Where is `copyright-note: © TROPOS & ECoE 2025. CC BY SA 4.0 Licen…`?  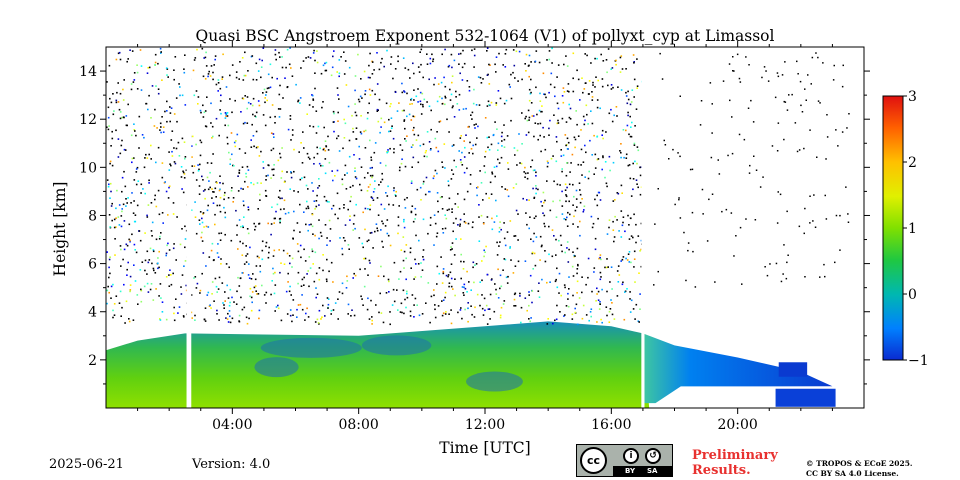
copyright-note: © TROPOS & ECoE 2025. CC BY SA 4.0 Licen… is located at coordinates (859, 469).